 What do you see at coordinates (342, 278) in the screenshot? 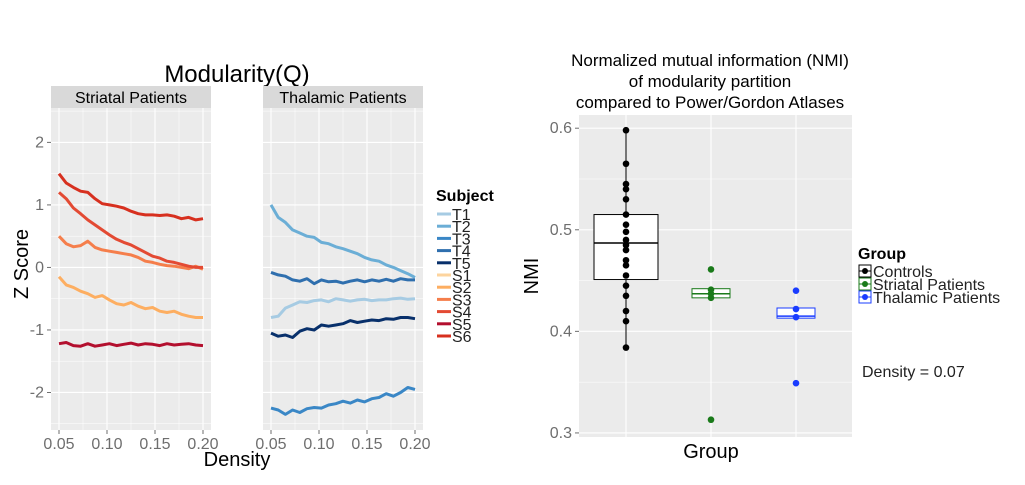
I see `series-line-T4` at bounding box center [342, 278].